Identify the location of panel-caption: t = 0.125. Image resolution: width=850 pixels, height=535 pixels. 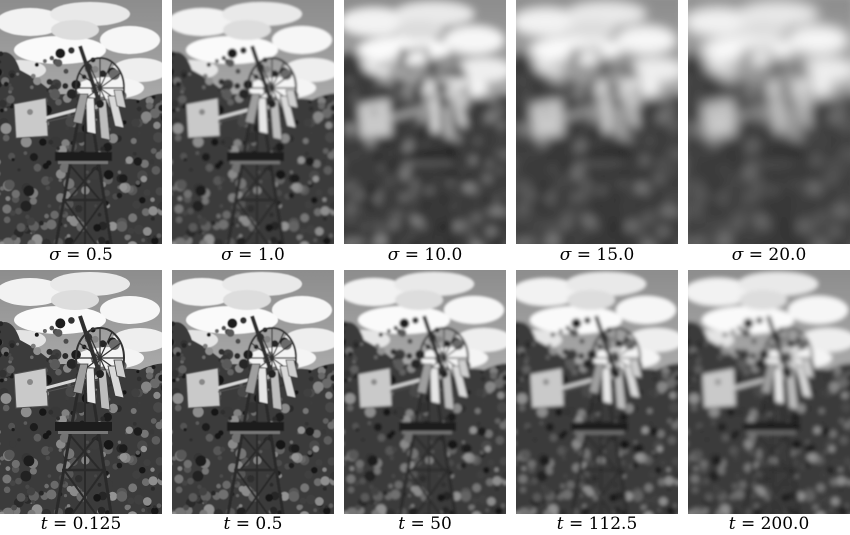
(86, 524).